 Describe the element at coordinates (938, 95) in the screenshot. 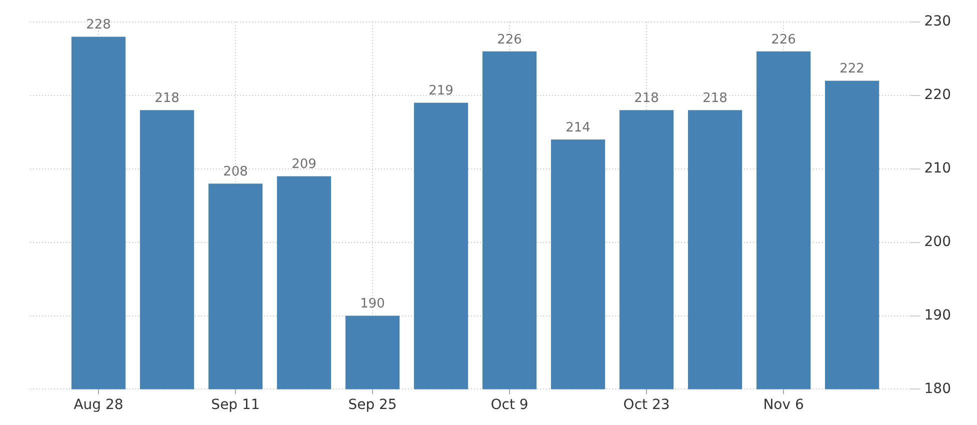

I see `y-tick-label: 220` at that location.